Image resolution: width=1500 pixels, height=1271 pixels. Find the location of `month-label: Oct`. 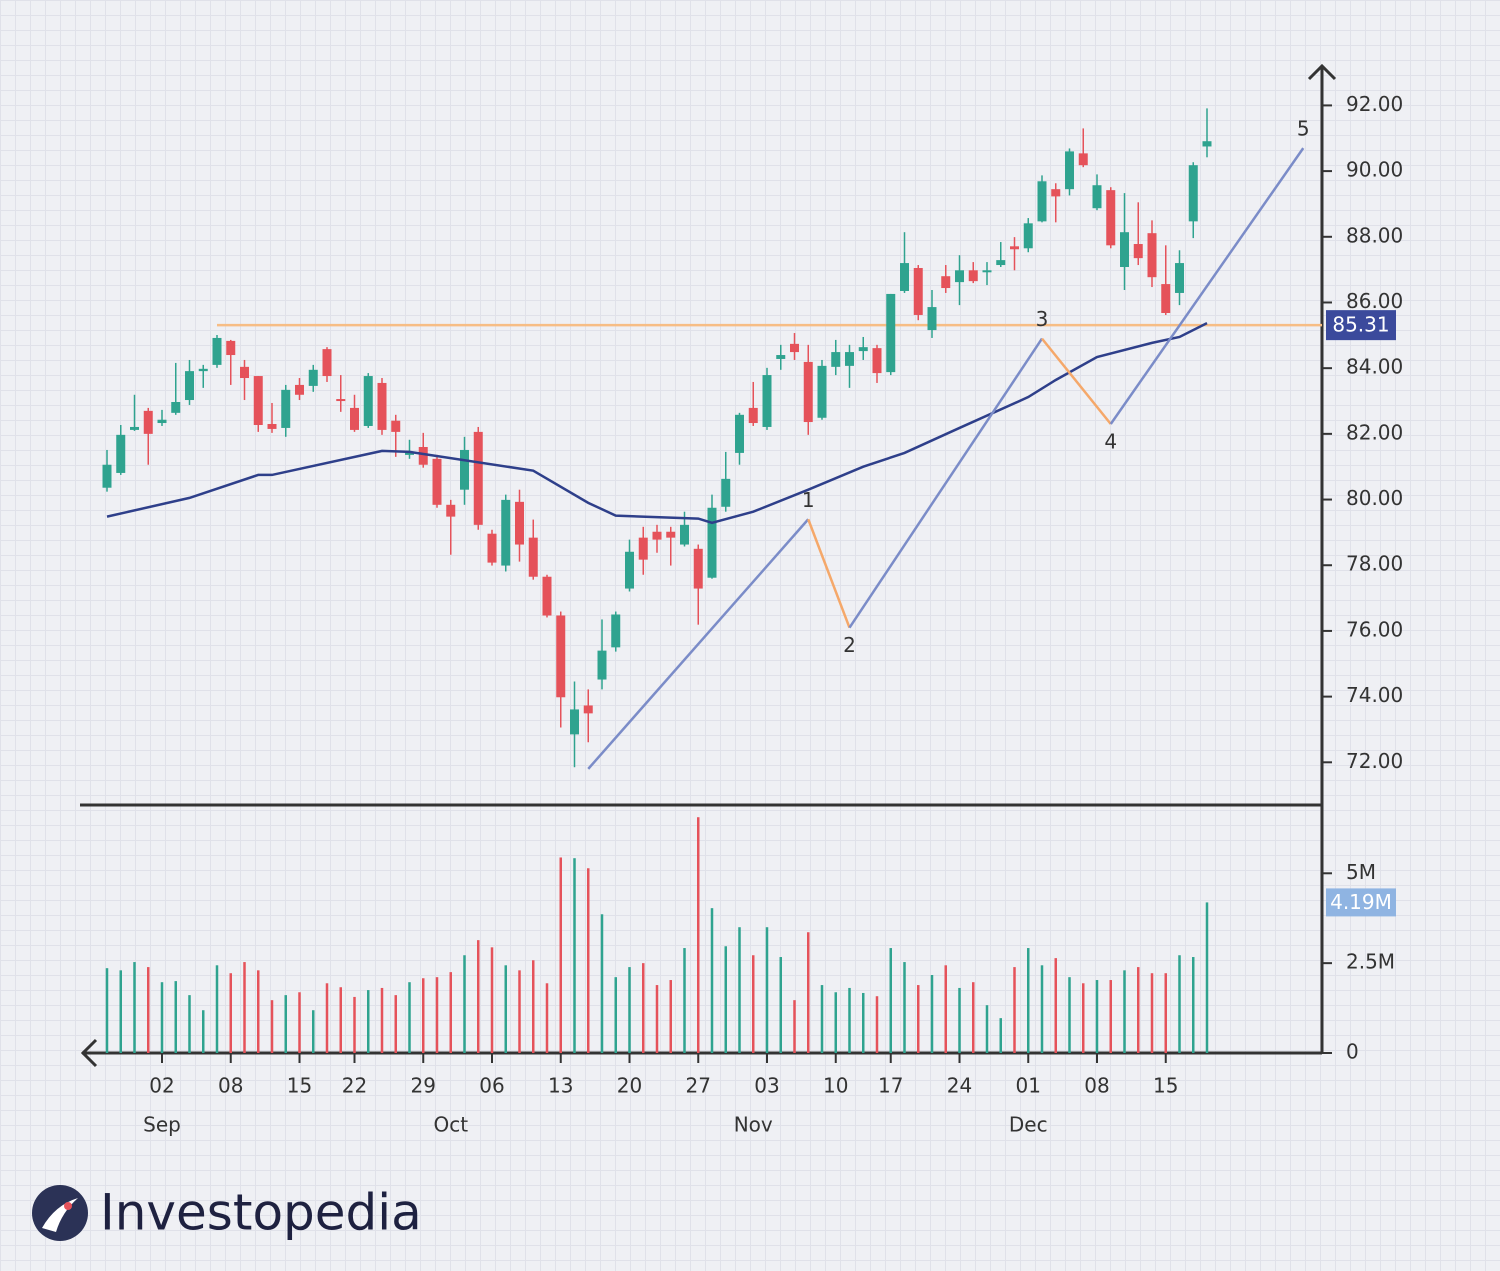

month-label: Oct is located at coordinates (450, 1125).